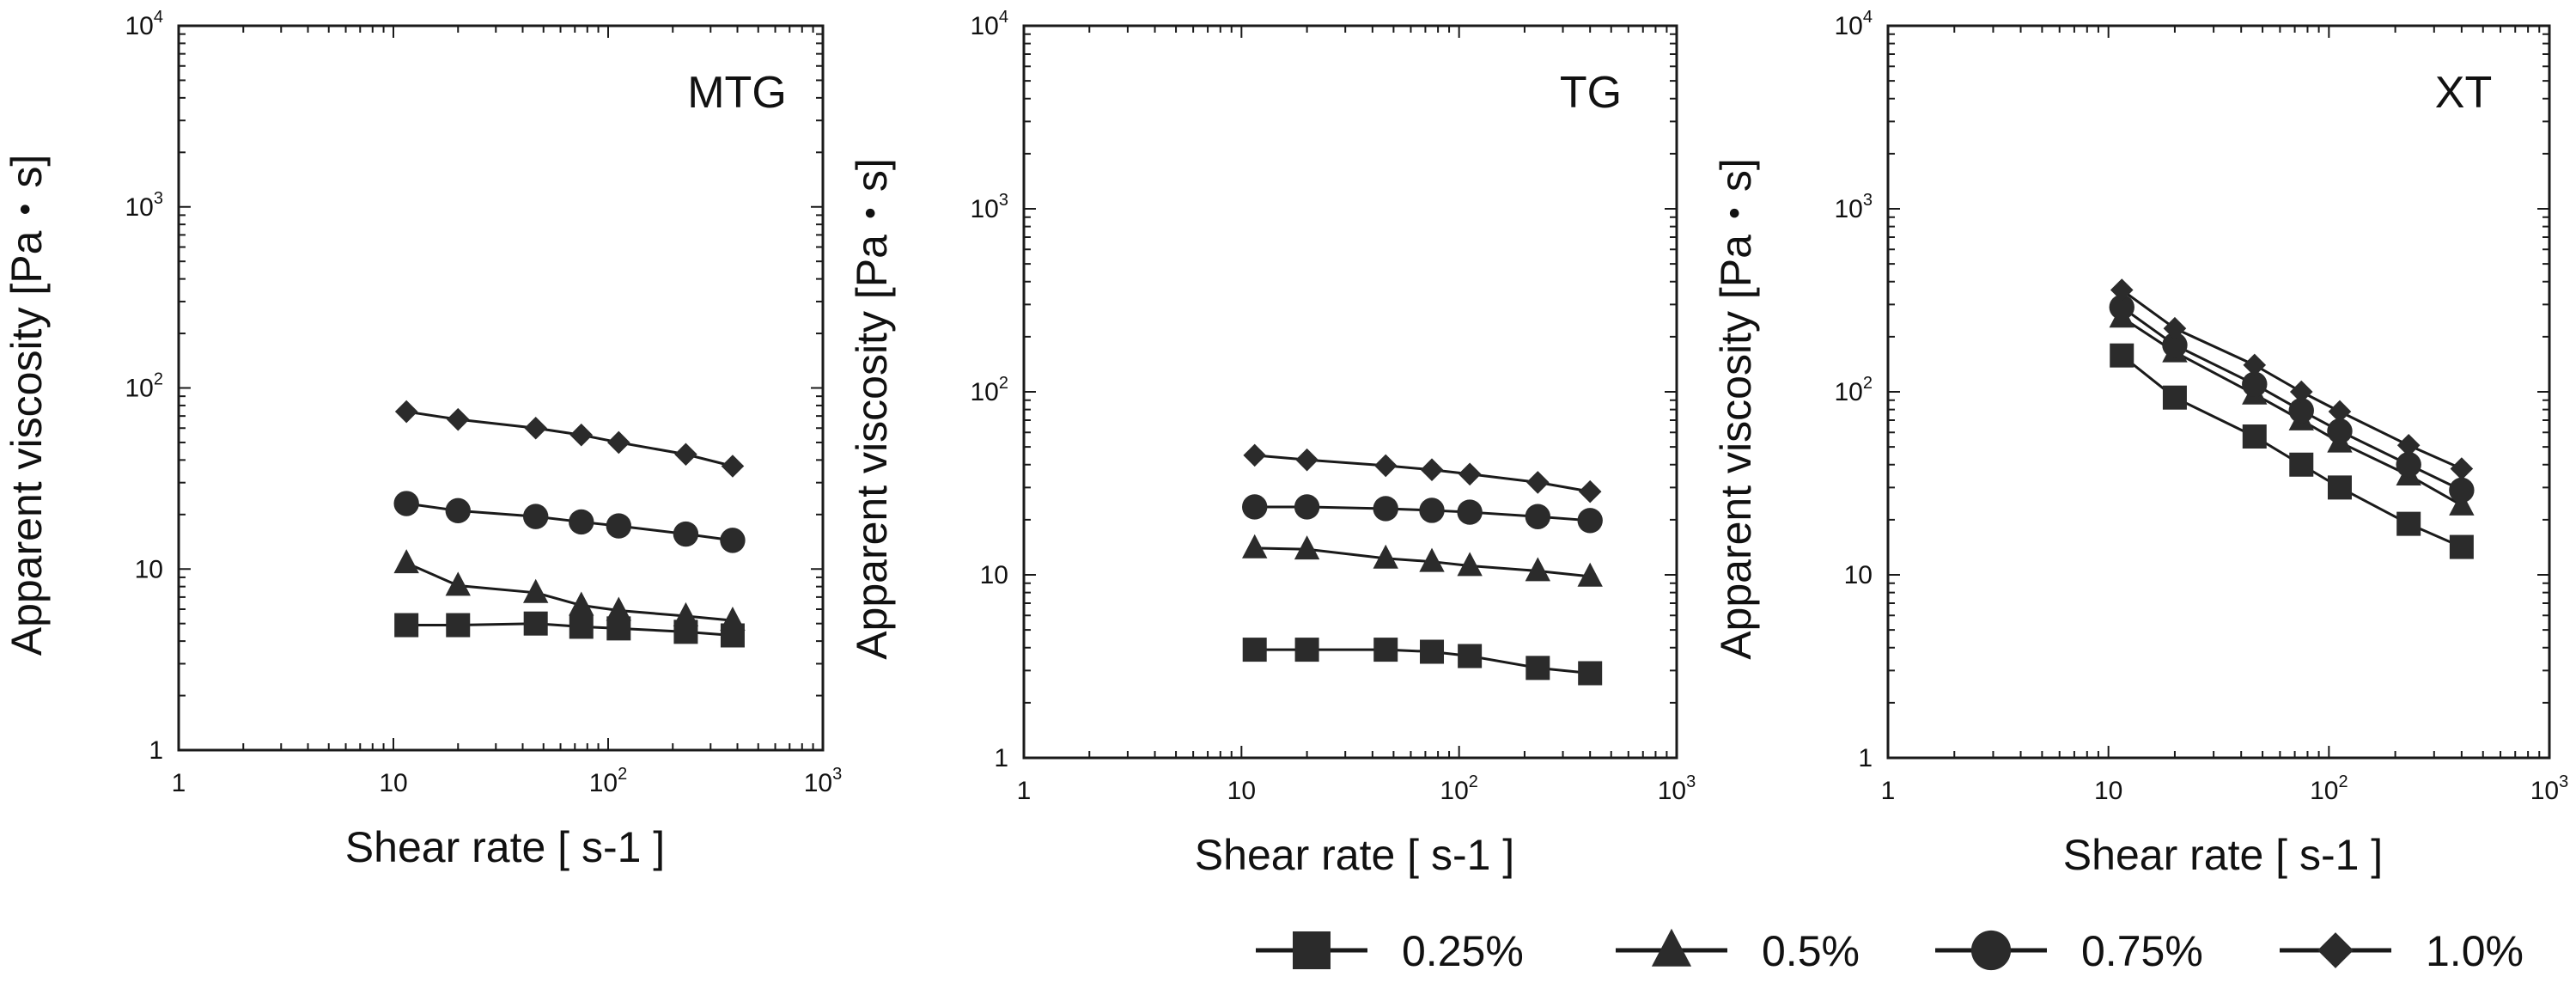  I want to click on legend-item-s025: 0.25%, so click(1390, 951).